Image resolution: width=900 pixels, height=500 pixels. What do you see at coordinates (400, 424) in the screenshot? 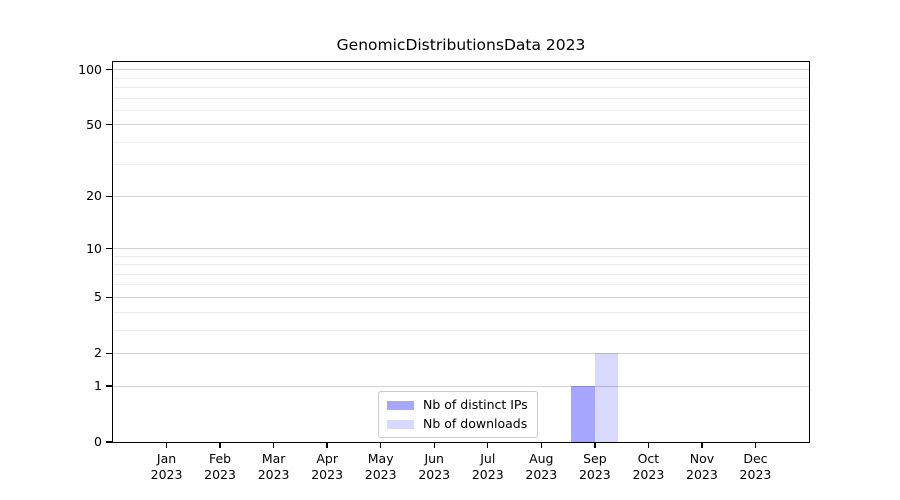
I see `legend-swatch-downloads` at bounding box center [400, 424].